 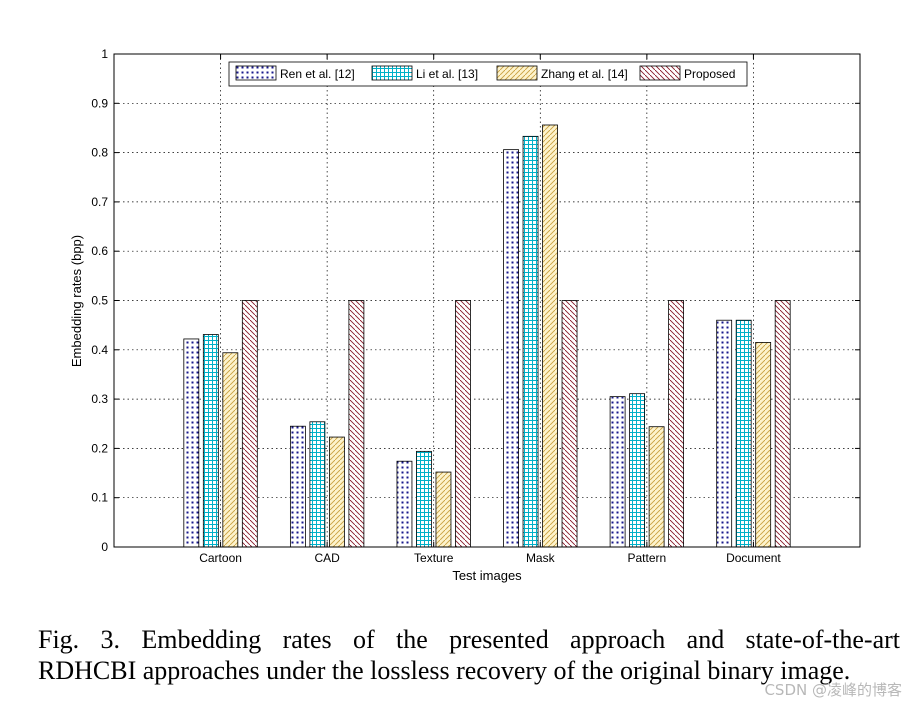 What do you see at coordinates (99, 301) in the screenshot?
I see `y-tick-label: 0.5` at bounding box center [99, 301].